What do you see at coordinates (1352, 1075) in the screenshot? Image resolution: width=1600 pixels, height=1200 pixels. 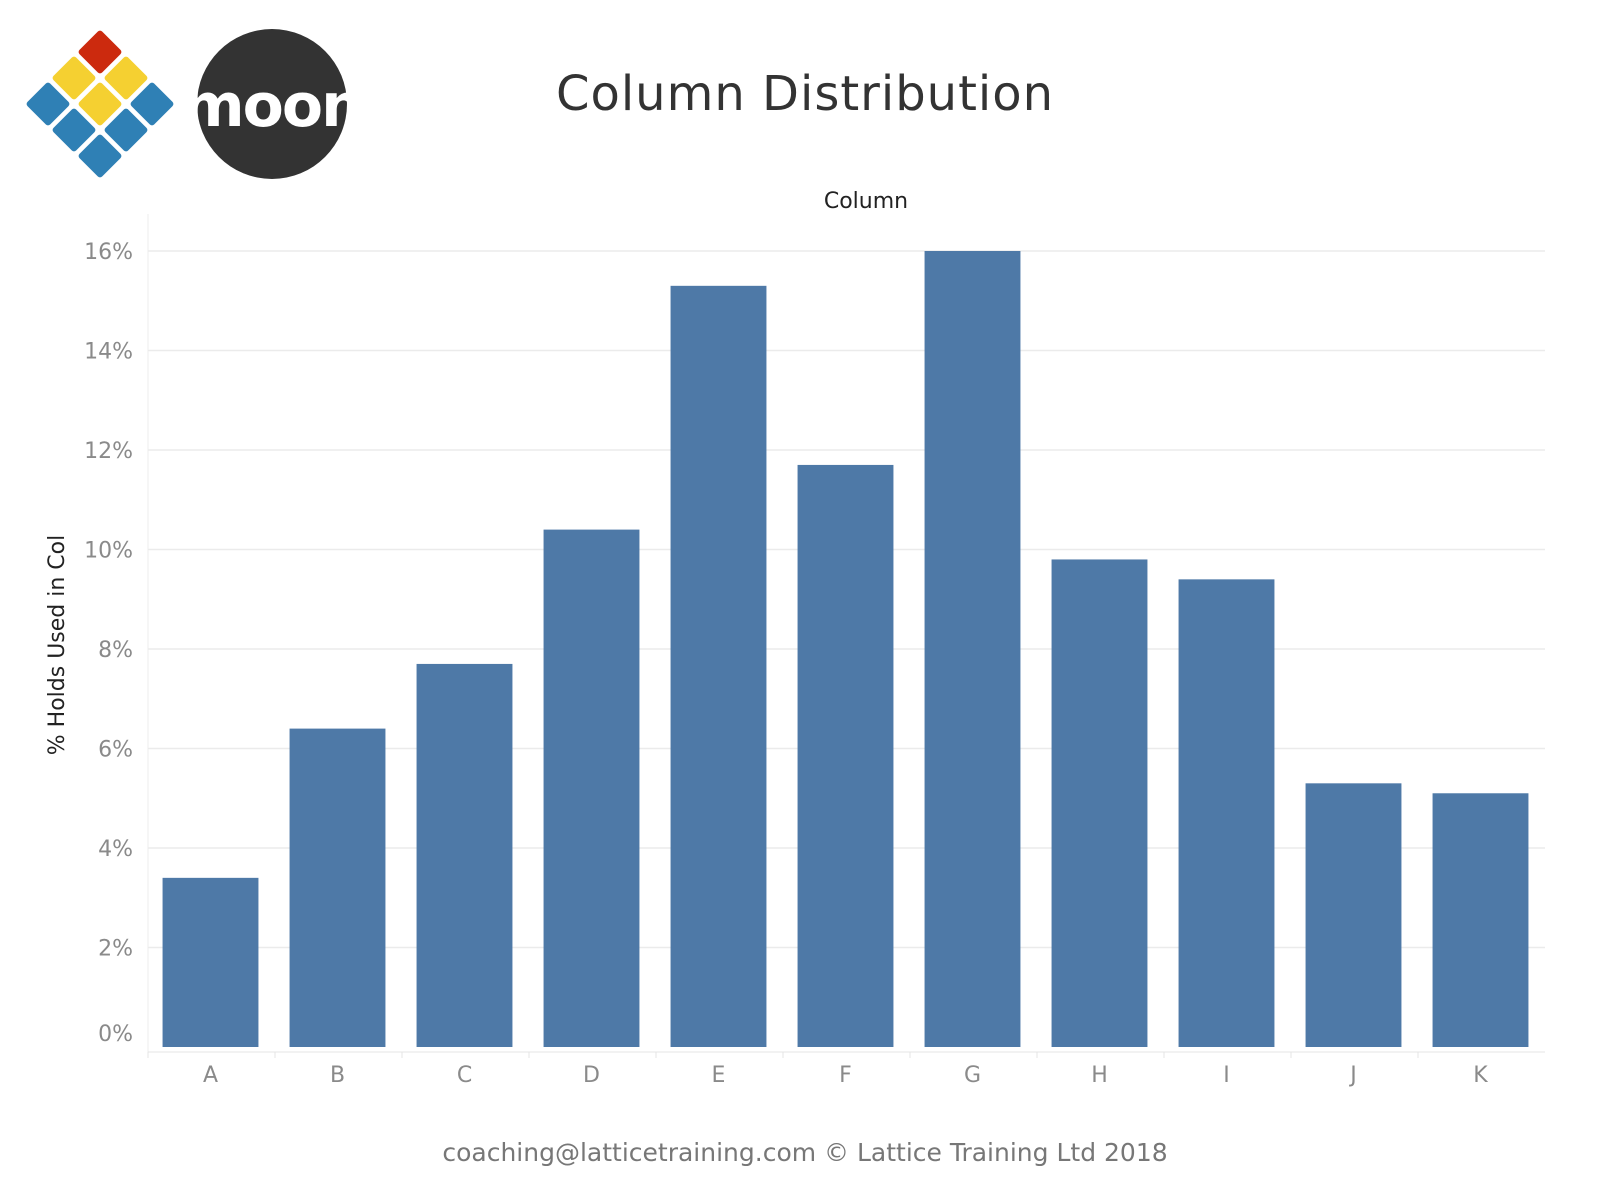 I see `x-tick-label: J` at bounding box center [1352, 1075].